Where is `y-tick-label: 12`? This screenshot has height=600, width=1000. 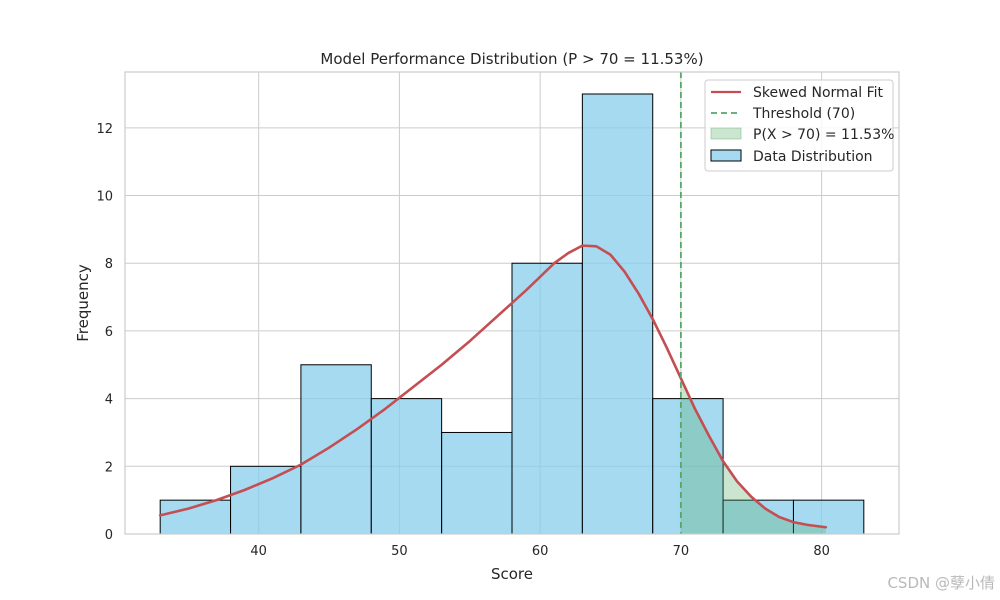
y-tick-label: 12 is located at coordinates (104, 129).